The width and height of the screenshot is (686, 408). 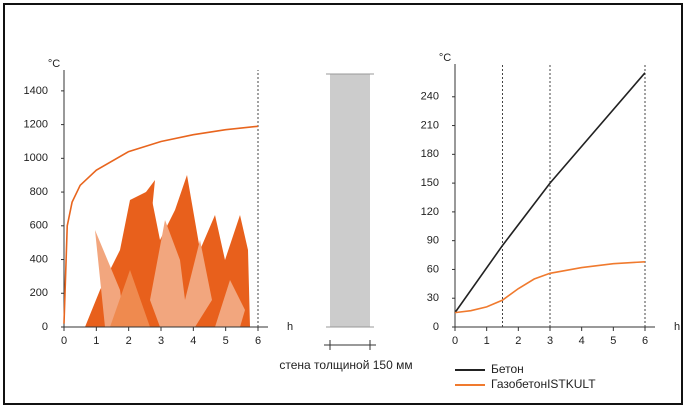 What do you see at coordinates (36, 91) in the screenshot?
I see `y-tick-label: 1400` at bounding box center [36, 91].